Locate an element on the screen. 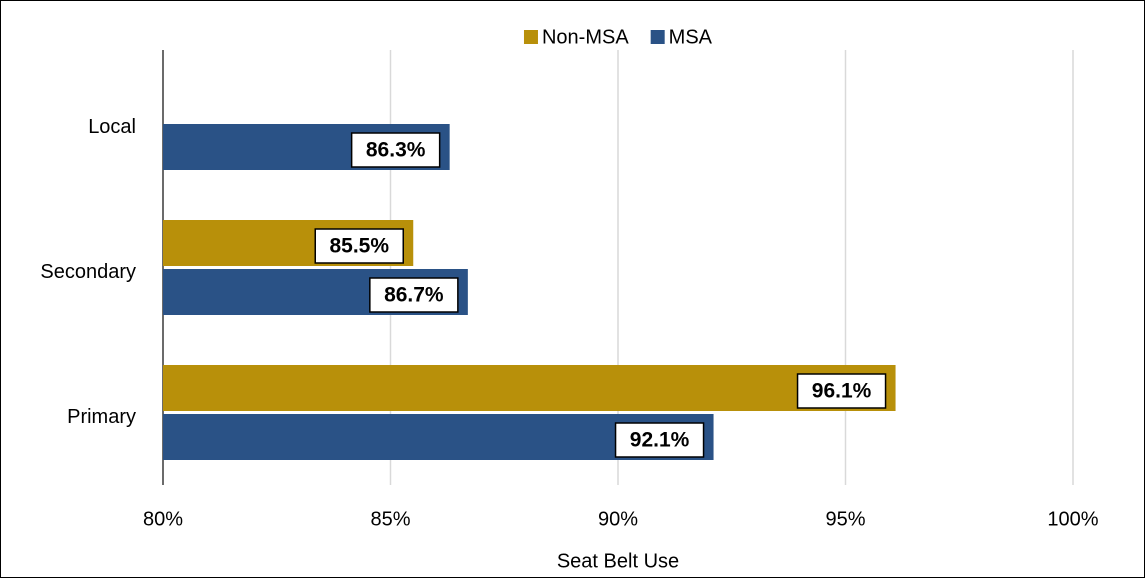 The height and width of the screenshot is (578, 1145). legend-label: MSA is located at coordinates (691, 37).